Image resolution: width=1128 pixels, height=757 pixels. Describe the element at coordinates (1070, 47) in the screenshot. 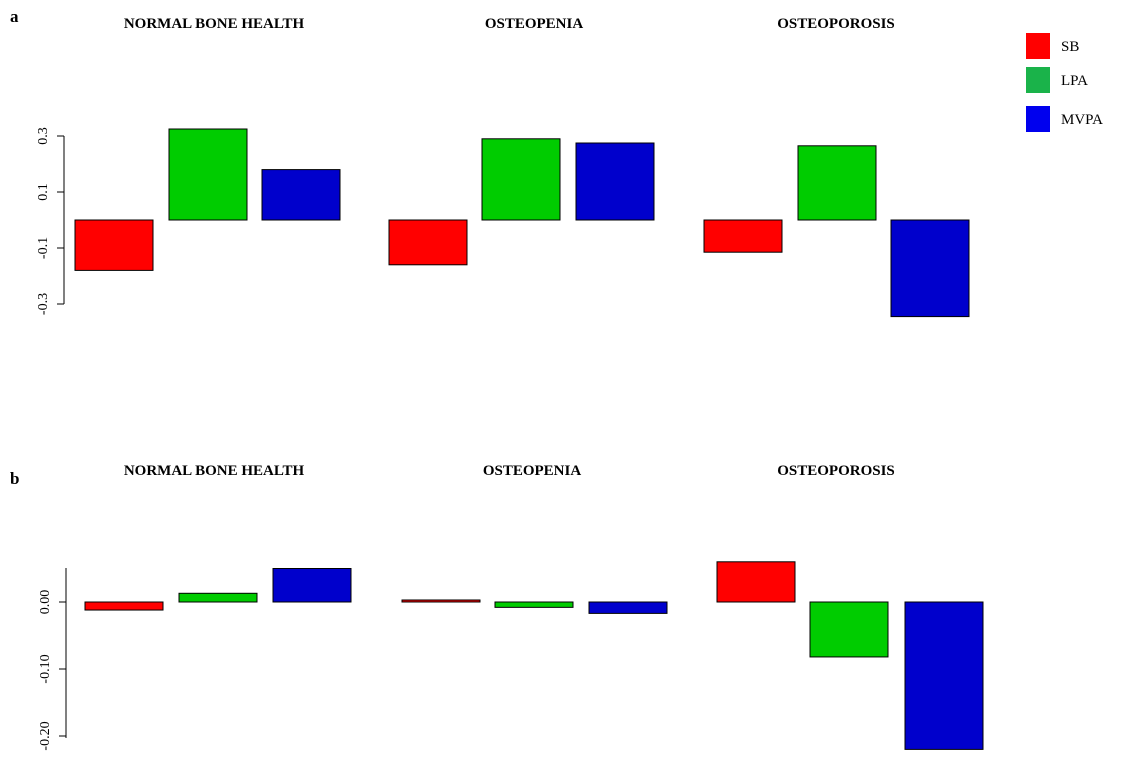

I see `legend-label-sb: SB` at that location.